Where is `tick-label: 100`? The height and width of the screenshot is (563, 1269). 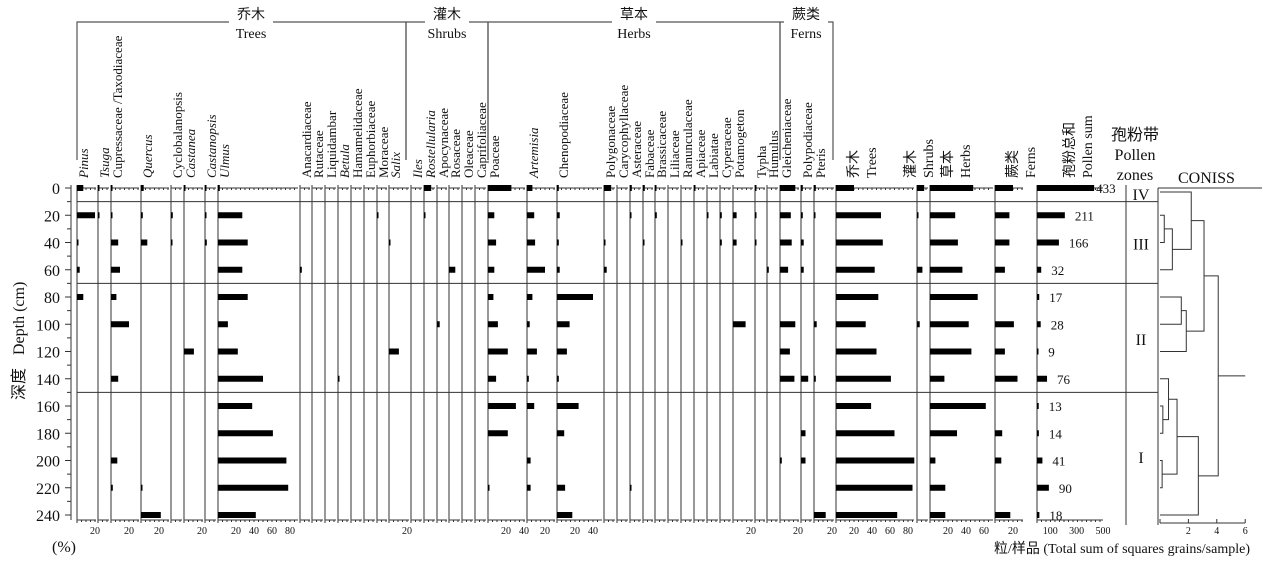 tick-label: 100 is located at coordinates (1050, 531).